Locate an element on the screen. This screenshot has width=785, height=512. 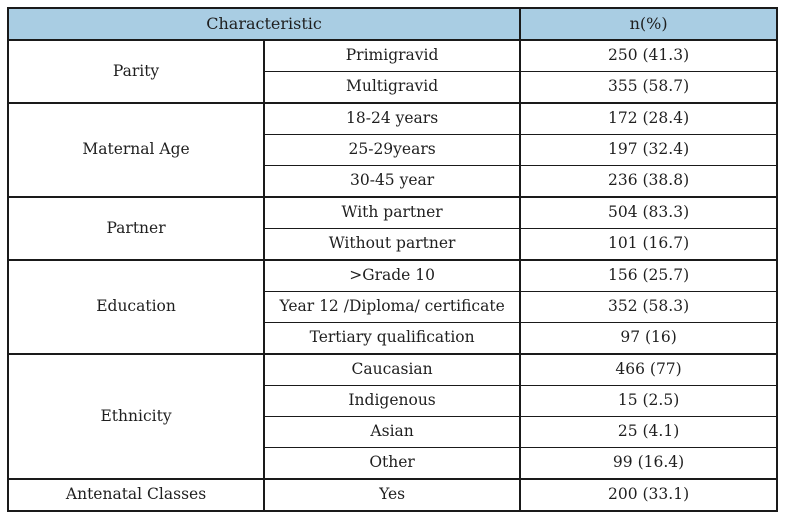
subcategory-cell: 18-24 years is located at coordinates (392, 118).